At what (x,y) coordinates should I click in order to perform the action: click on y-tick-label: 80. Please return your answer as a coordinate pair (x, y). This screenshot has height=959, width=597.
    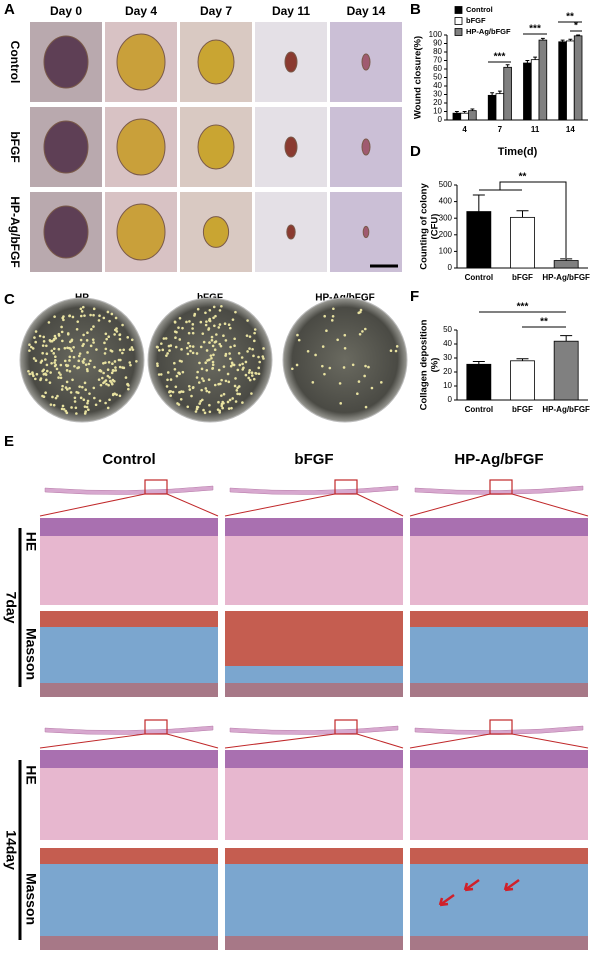
    Looking at the image, I should click on (437, 51).